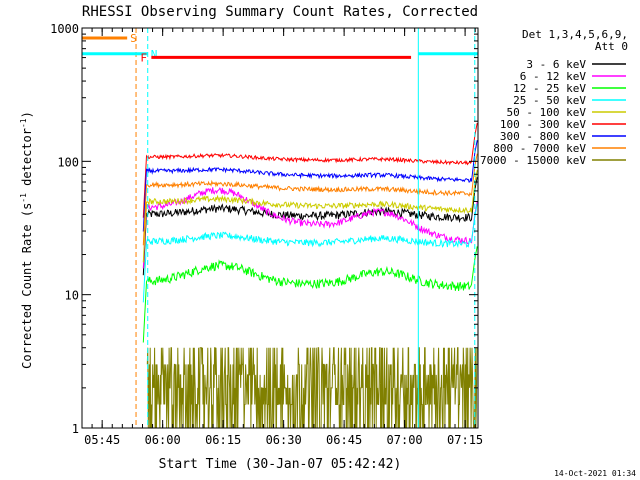 The width and height of the screenshot is (640, 480). I want to click on legend-label-100-300-kev: 100 - 300 keV, so click(543, 124).